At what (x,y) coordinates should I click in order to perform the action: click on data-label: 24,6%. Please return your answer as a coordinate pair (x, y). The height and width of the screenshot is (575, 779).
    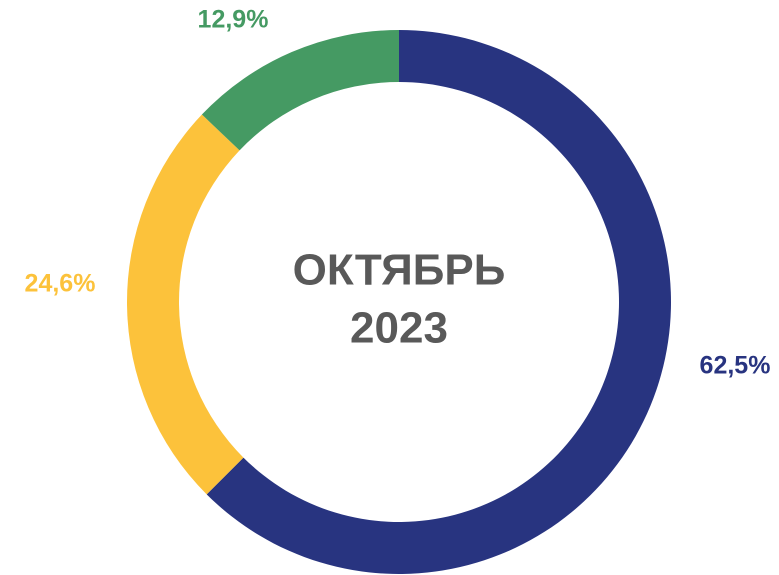
    Looking at the image, I should click on (60, 284).